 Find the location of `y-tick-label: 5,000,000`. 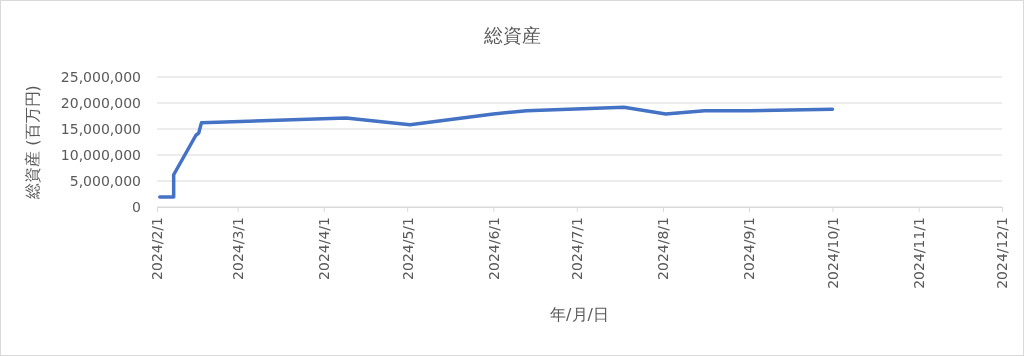

y-tick-label: 5,000,000 is located at coordinates (105, 180).